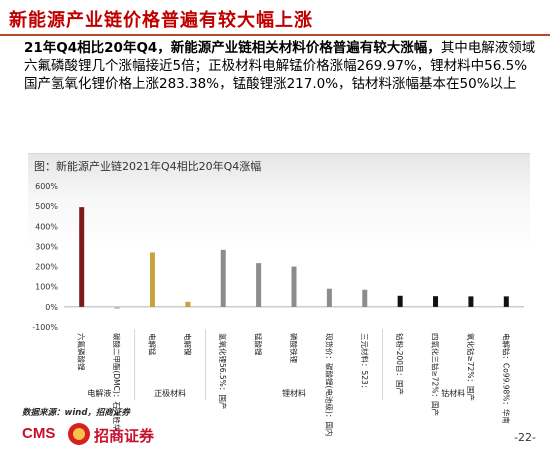 The height and width of the screenshot is (453, 550). I want to click on x-category-label: 氢氧化锂56.5%：国产, so click(223, 371).